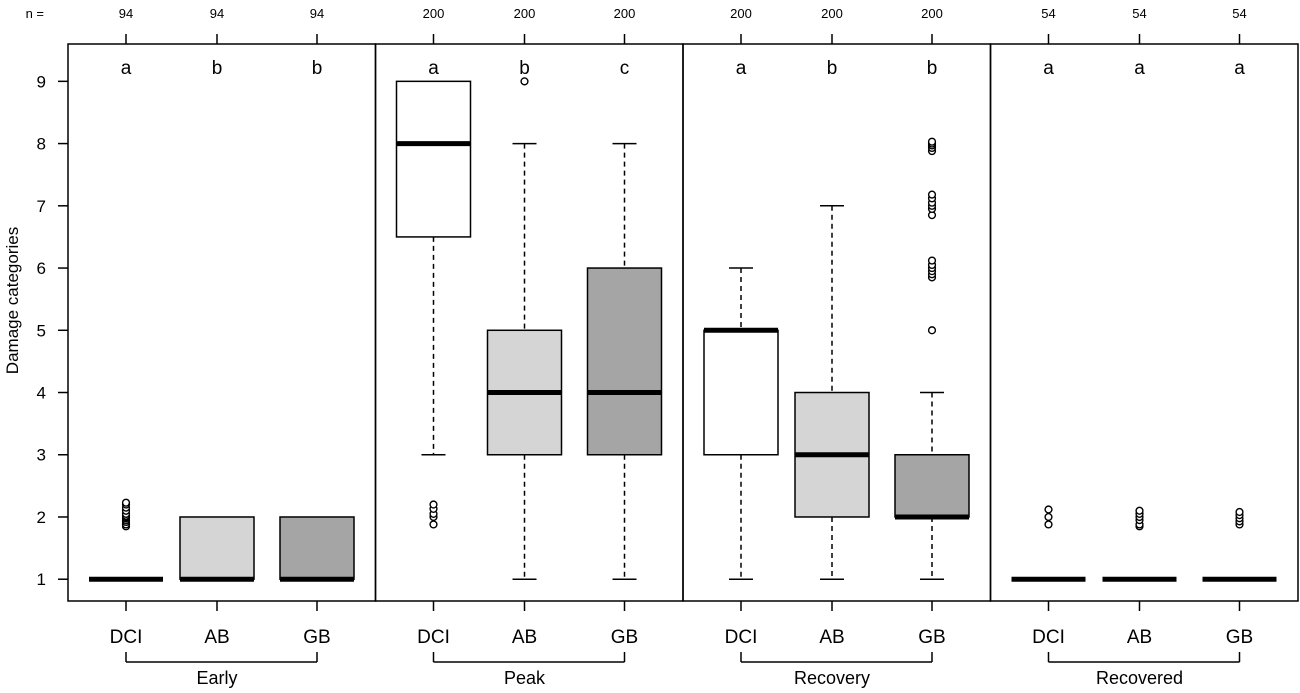 This screenshot has height=693, width=1300. I want to click on y-tick-label: 7, so click(41, 206).